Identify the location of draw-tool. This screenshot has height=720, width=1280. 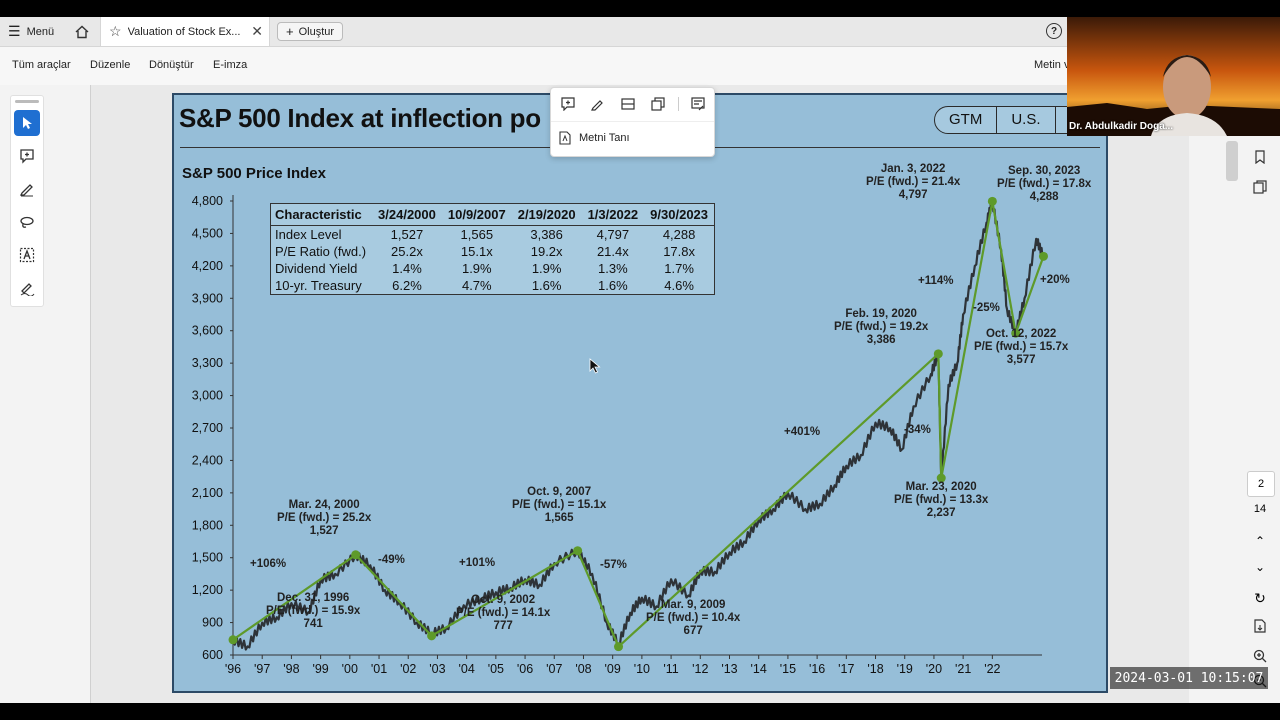
(27, 222).